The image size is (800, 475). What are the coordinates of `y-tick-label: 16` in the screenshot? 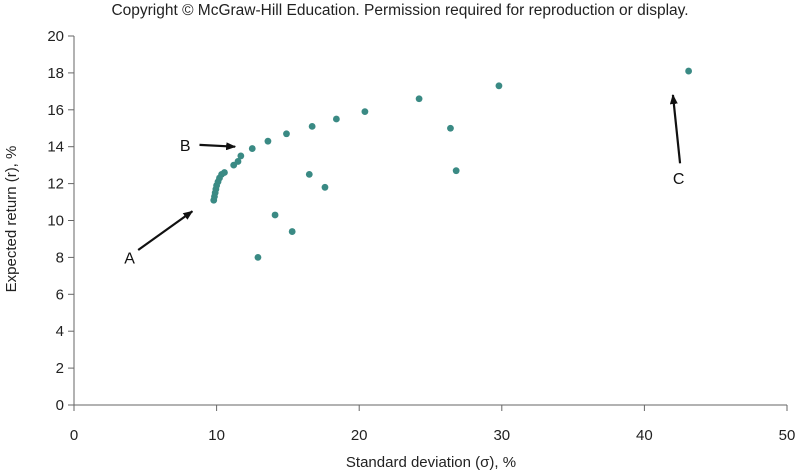 It's located at (55, 110).